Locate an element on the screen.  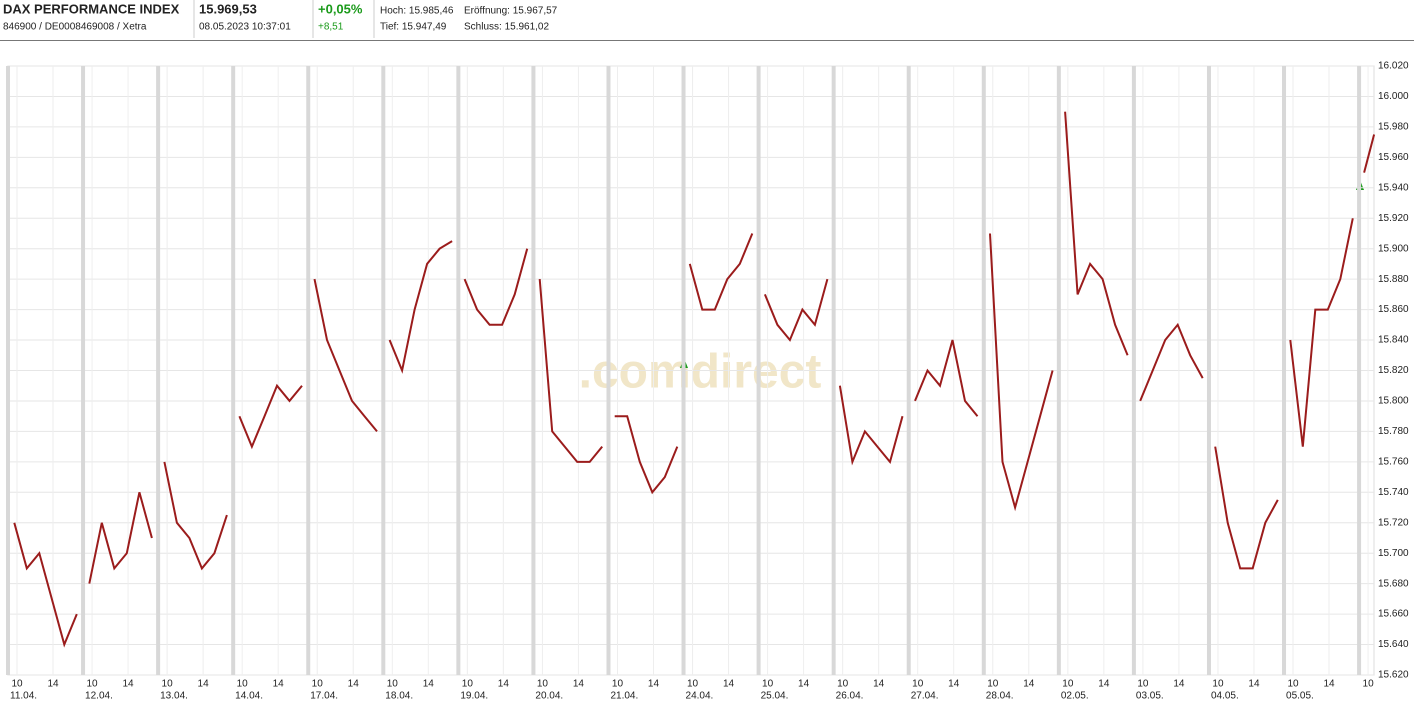
x-day-label: 14.04. is located at coordinates (249, 696).